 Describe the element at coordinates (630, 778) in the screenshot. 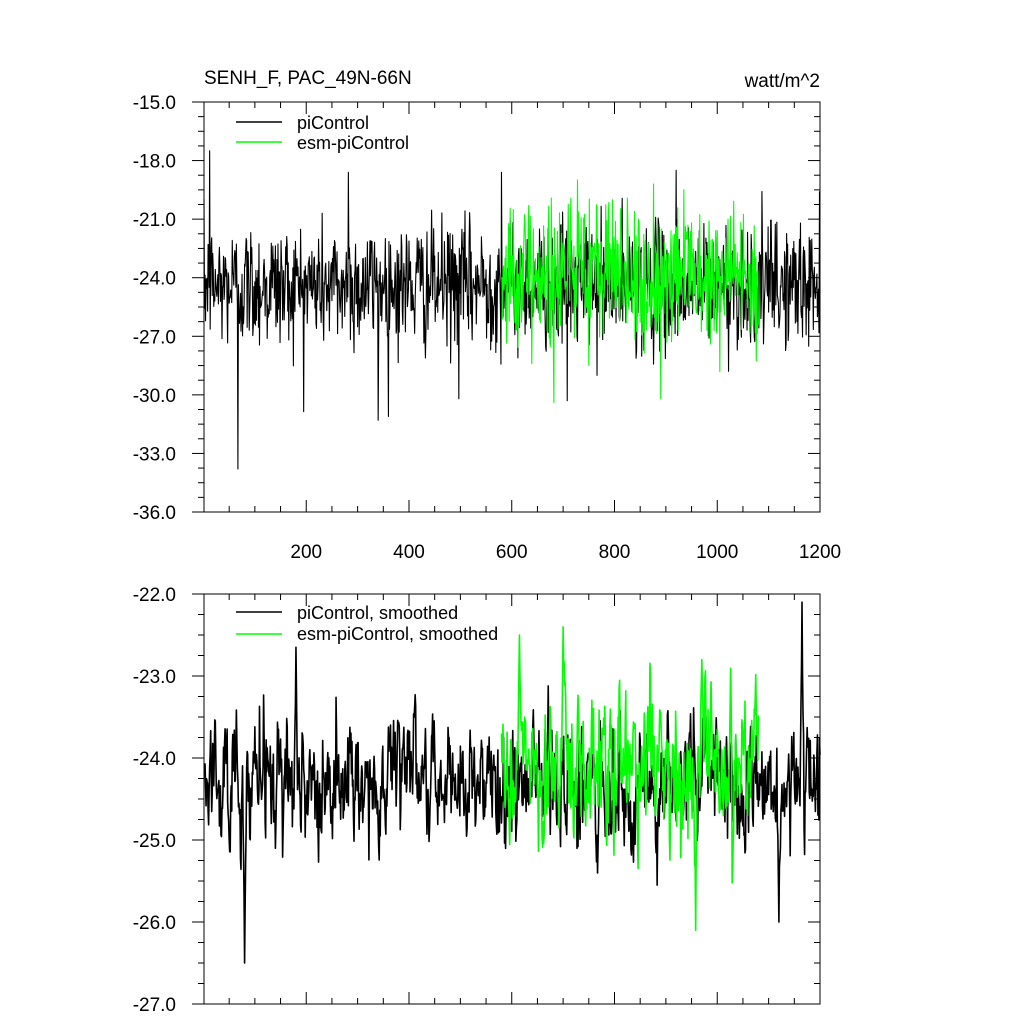

I see `bottom-panel-series-esm-picontrol-smoothed` at that location.